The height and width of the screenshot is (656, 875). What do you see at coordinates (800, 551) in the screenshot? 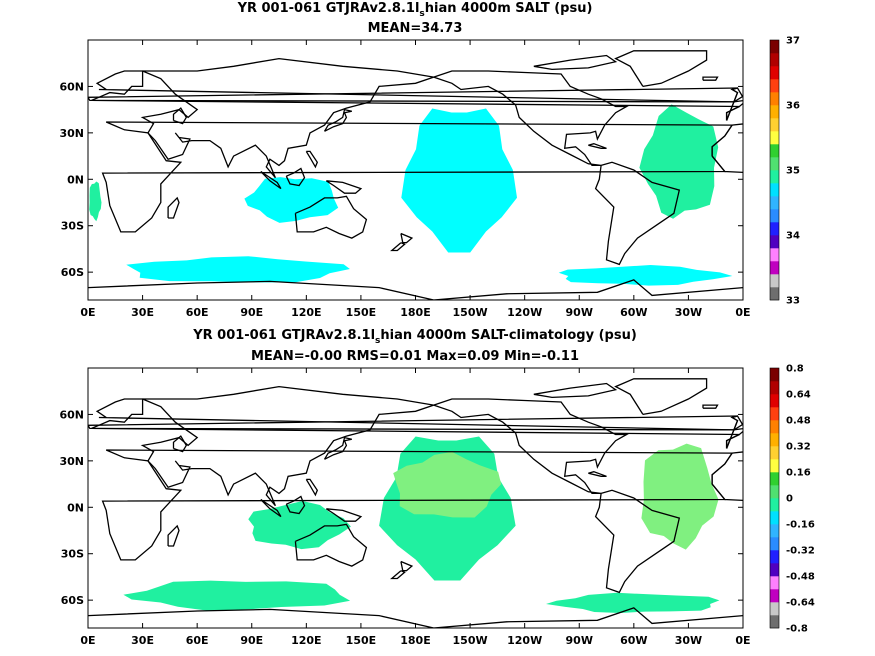
I see `colorbar-label: -0.32` at bounding box center [800, 551].